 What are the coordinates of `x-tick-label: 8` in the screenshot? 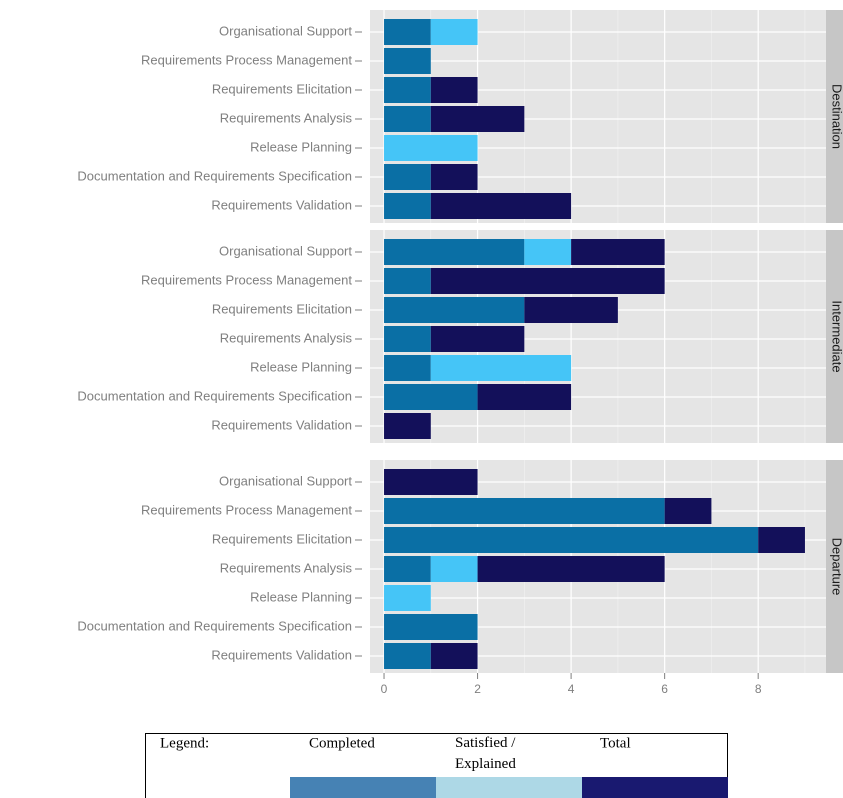 It's located at (758, 689).